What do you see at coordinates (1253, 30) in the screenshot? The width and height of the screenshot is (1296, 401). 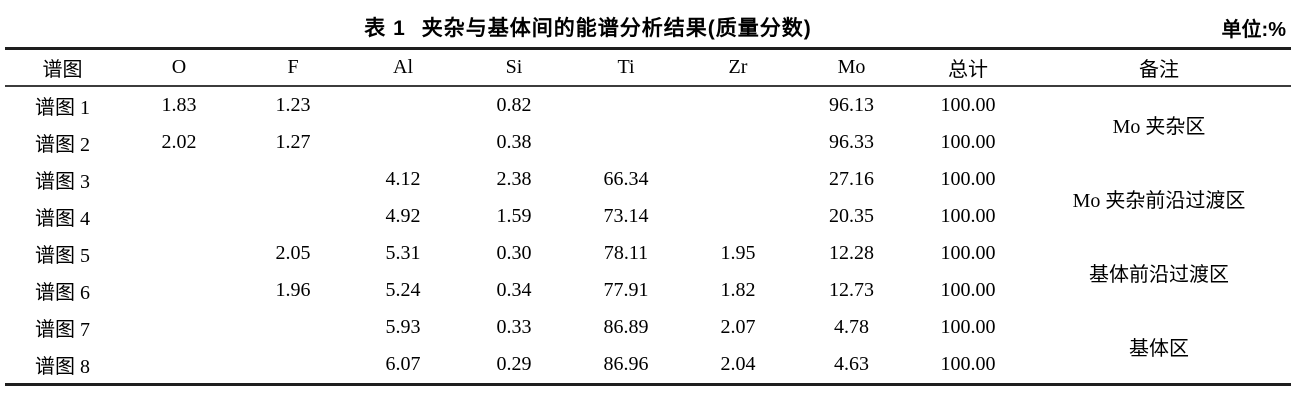 I see `unit-label: 单位:%` at bounding box center [1253, 30].